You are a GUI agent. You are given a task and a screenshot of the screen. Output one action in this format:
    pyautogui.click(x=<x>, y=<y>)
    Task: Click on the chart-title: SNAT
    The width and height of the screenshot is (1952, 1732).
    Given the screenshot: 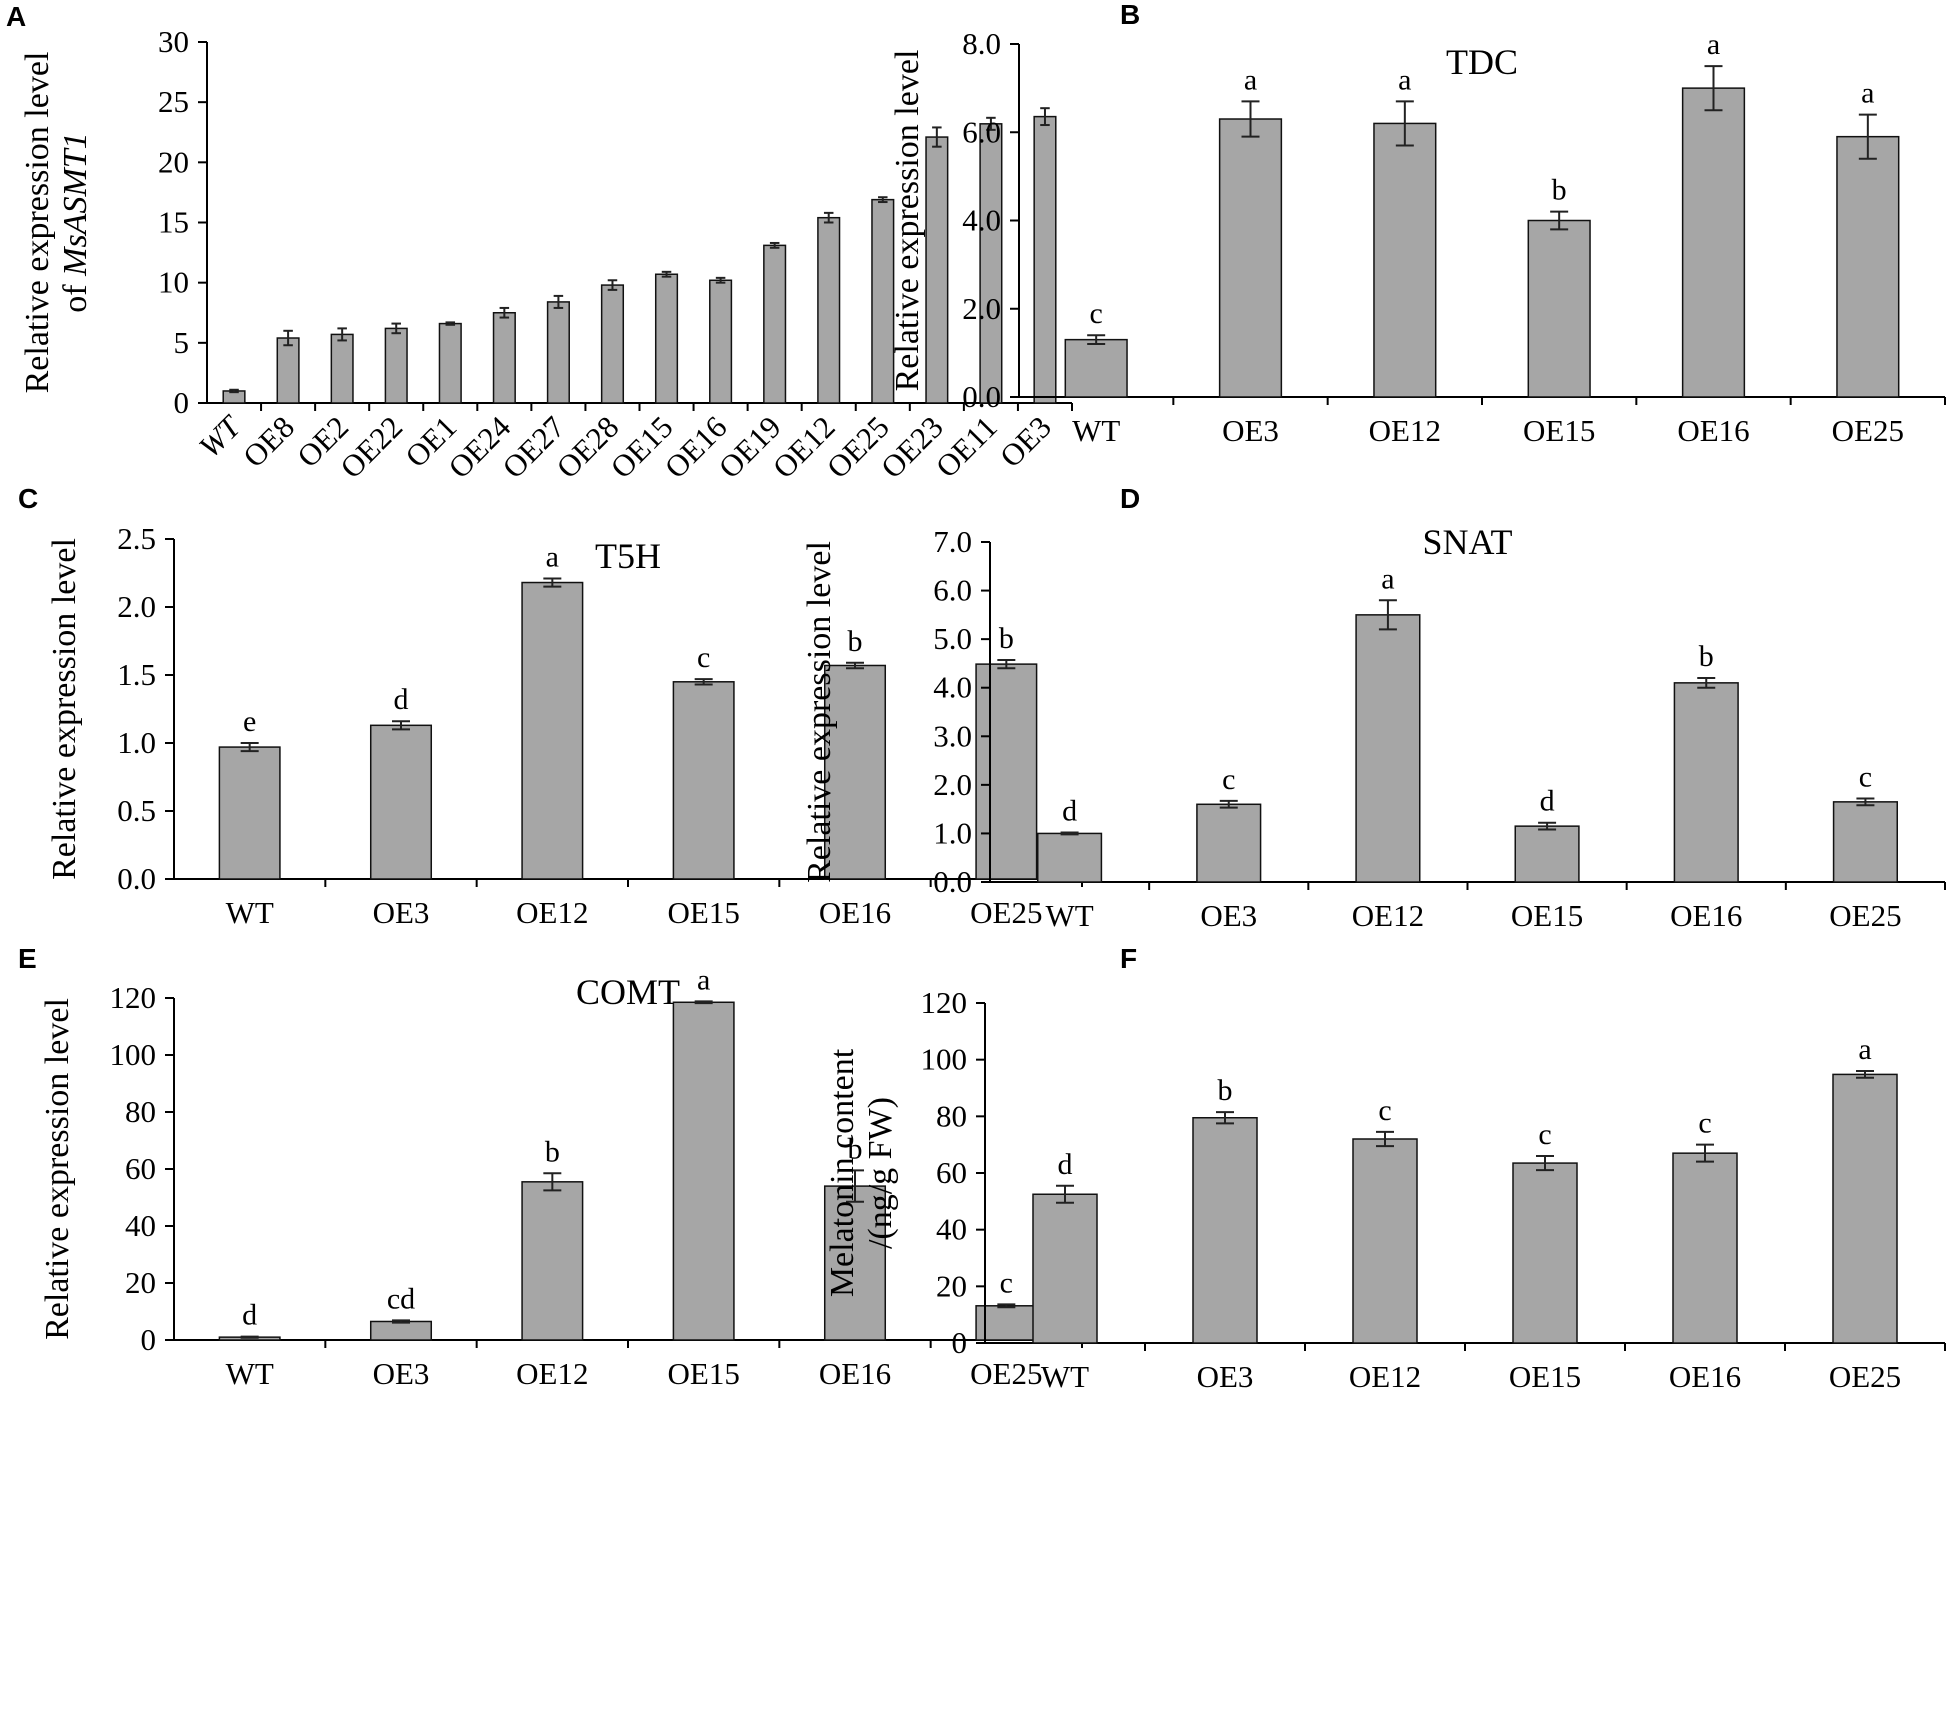 What is the action you would take?
    pyautogui.click(x=1467, y=542)
    